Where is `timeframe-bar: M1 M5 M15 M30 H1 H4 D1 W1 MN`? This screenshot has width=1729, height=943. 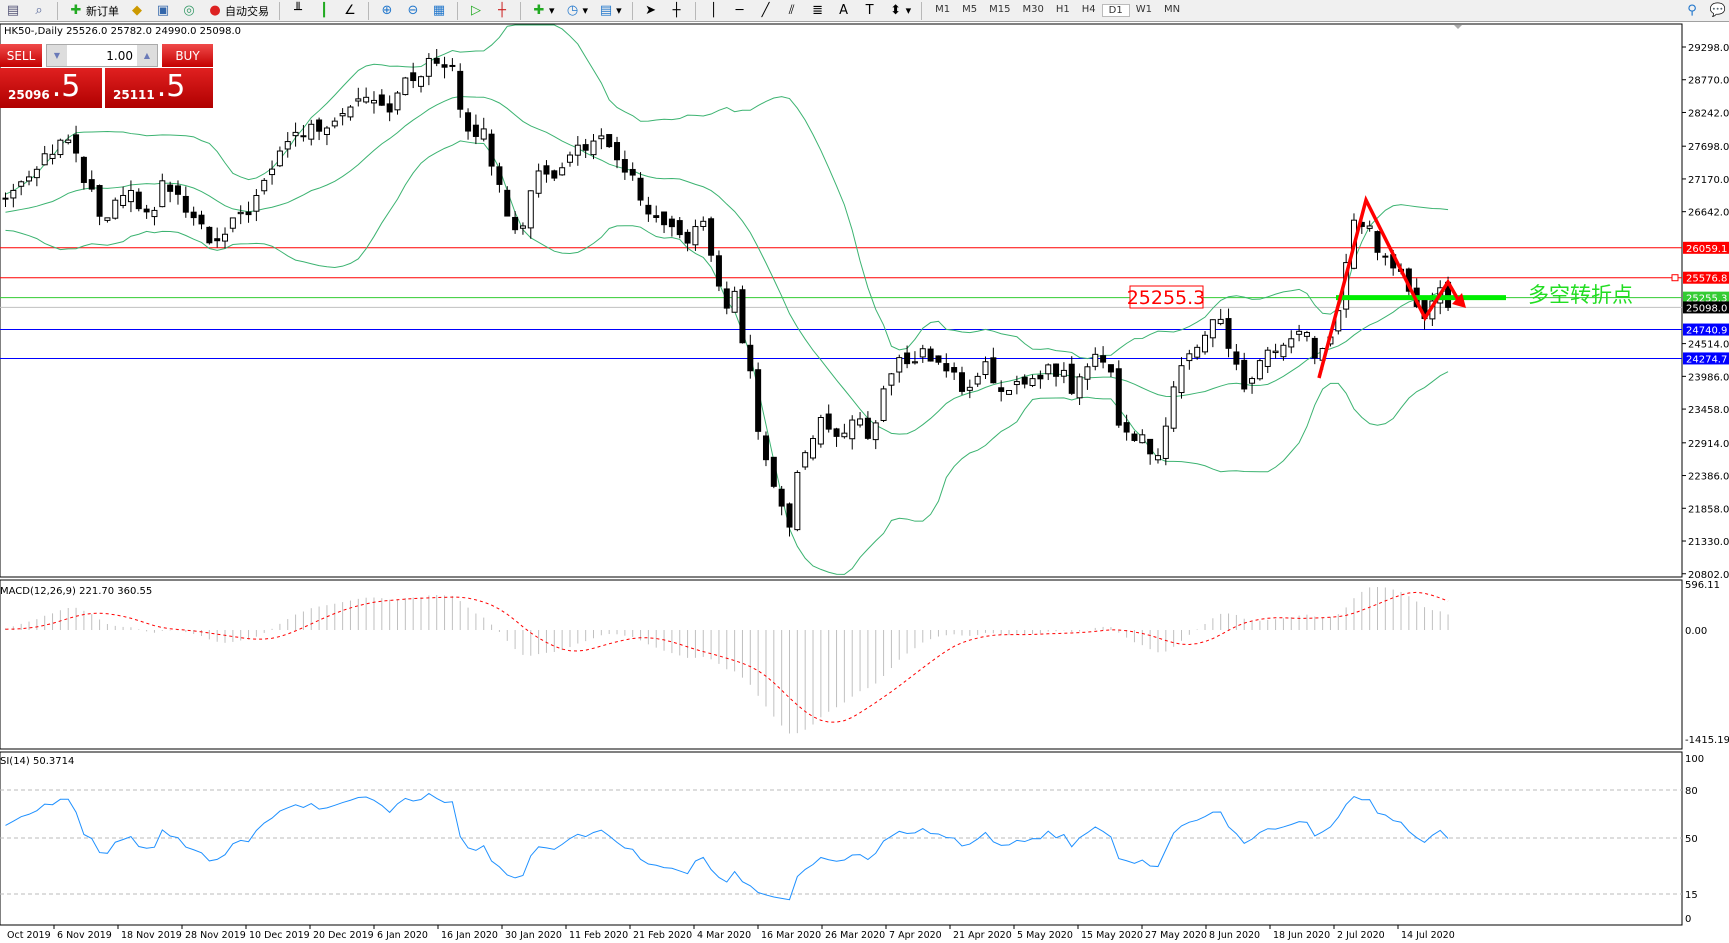 timeframe-bar: M1 M5 M15 M30 H1 H4 D1 W1 MN is located at coordinates (1057, 10).